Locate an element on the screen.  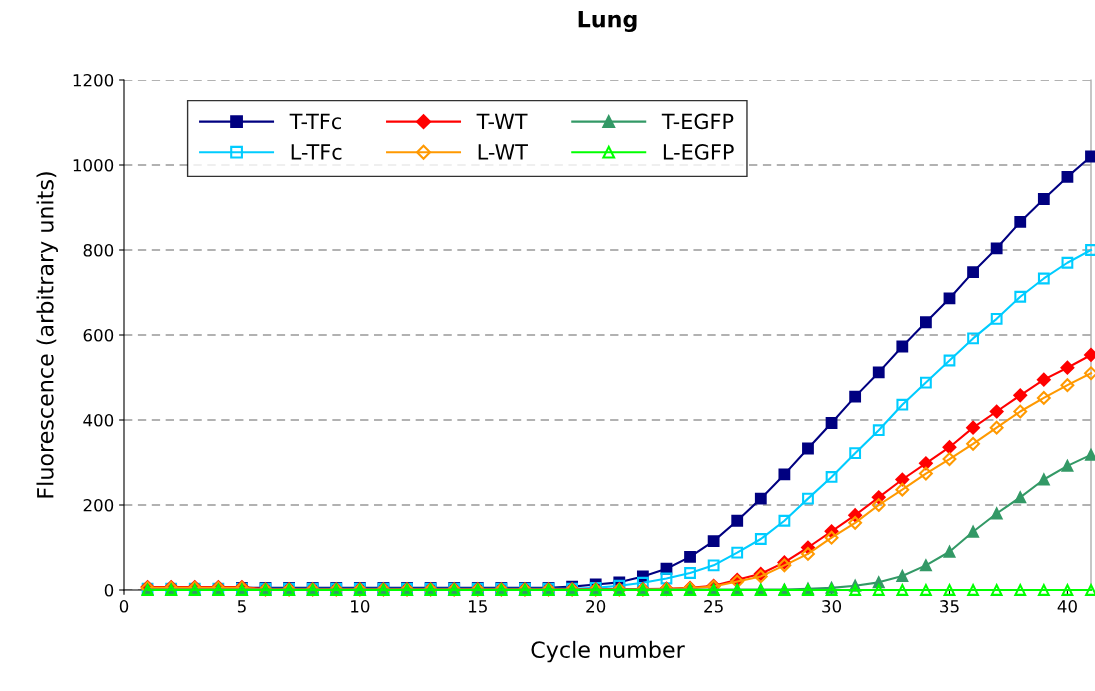
x-tick-label: 25 is located at coordinates (713, 606).